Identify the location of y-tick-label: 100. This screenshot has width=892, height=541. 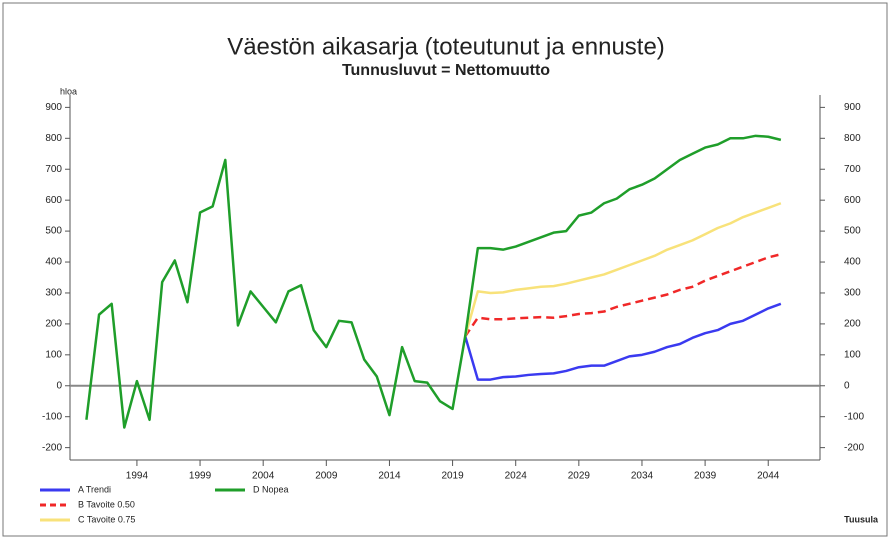
(53, 354).